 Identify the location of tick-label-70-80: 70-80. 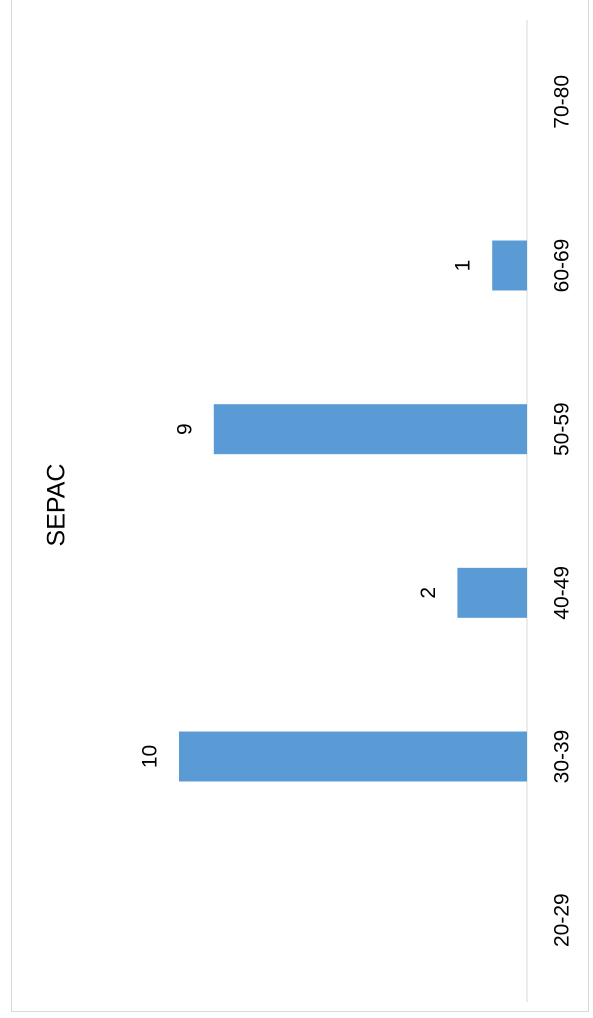
(562, 102).